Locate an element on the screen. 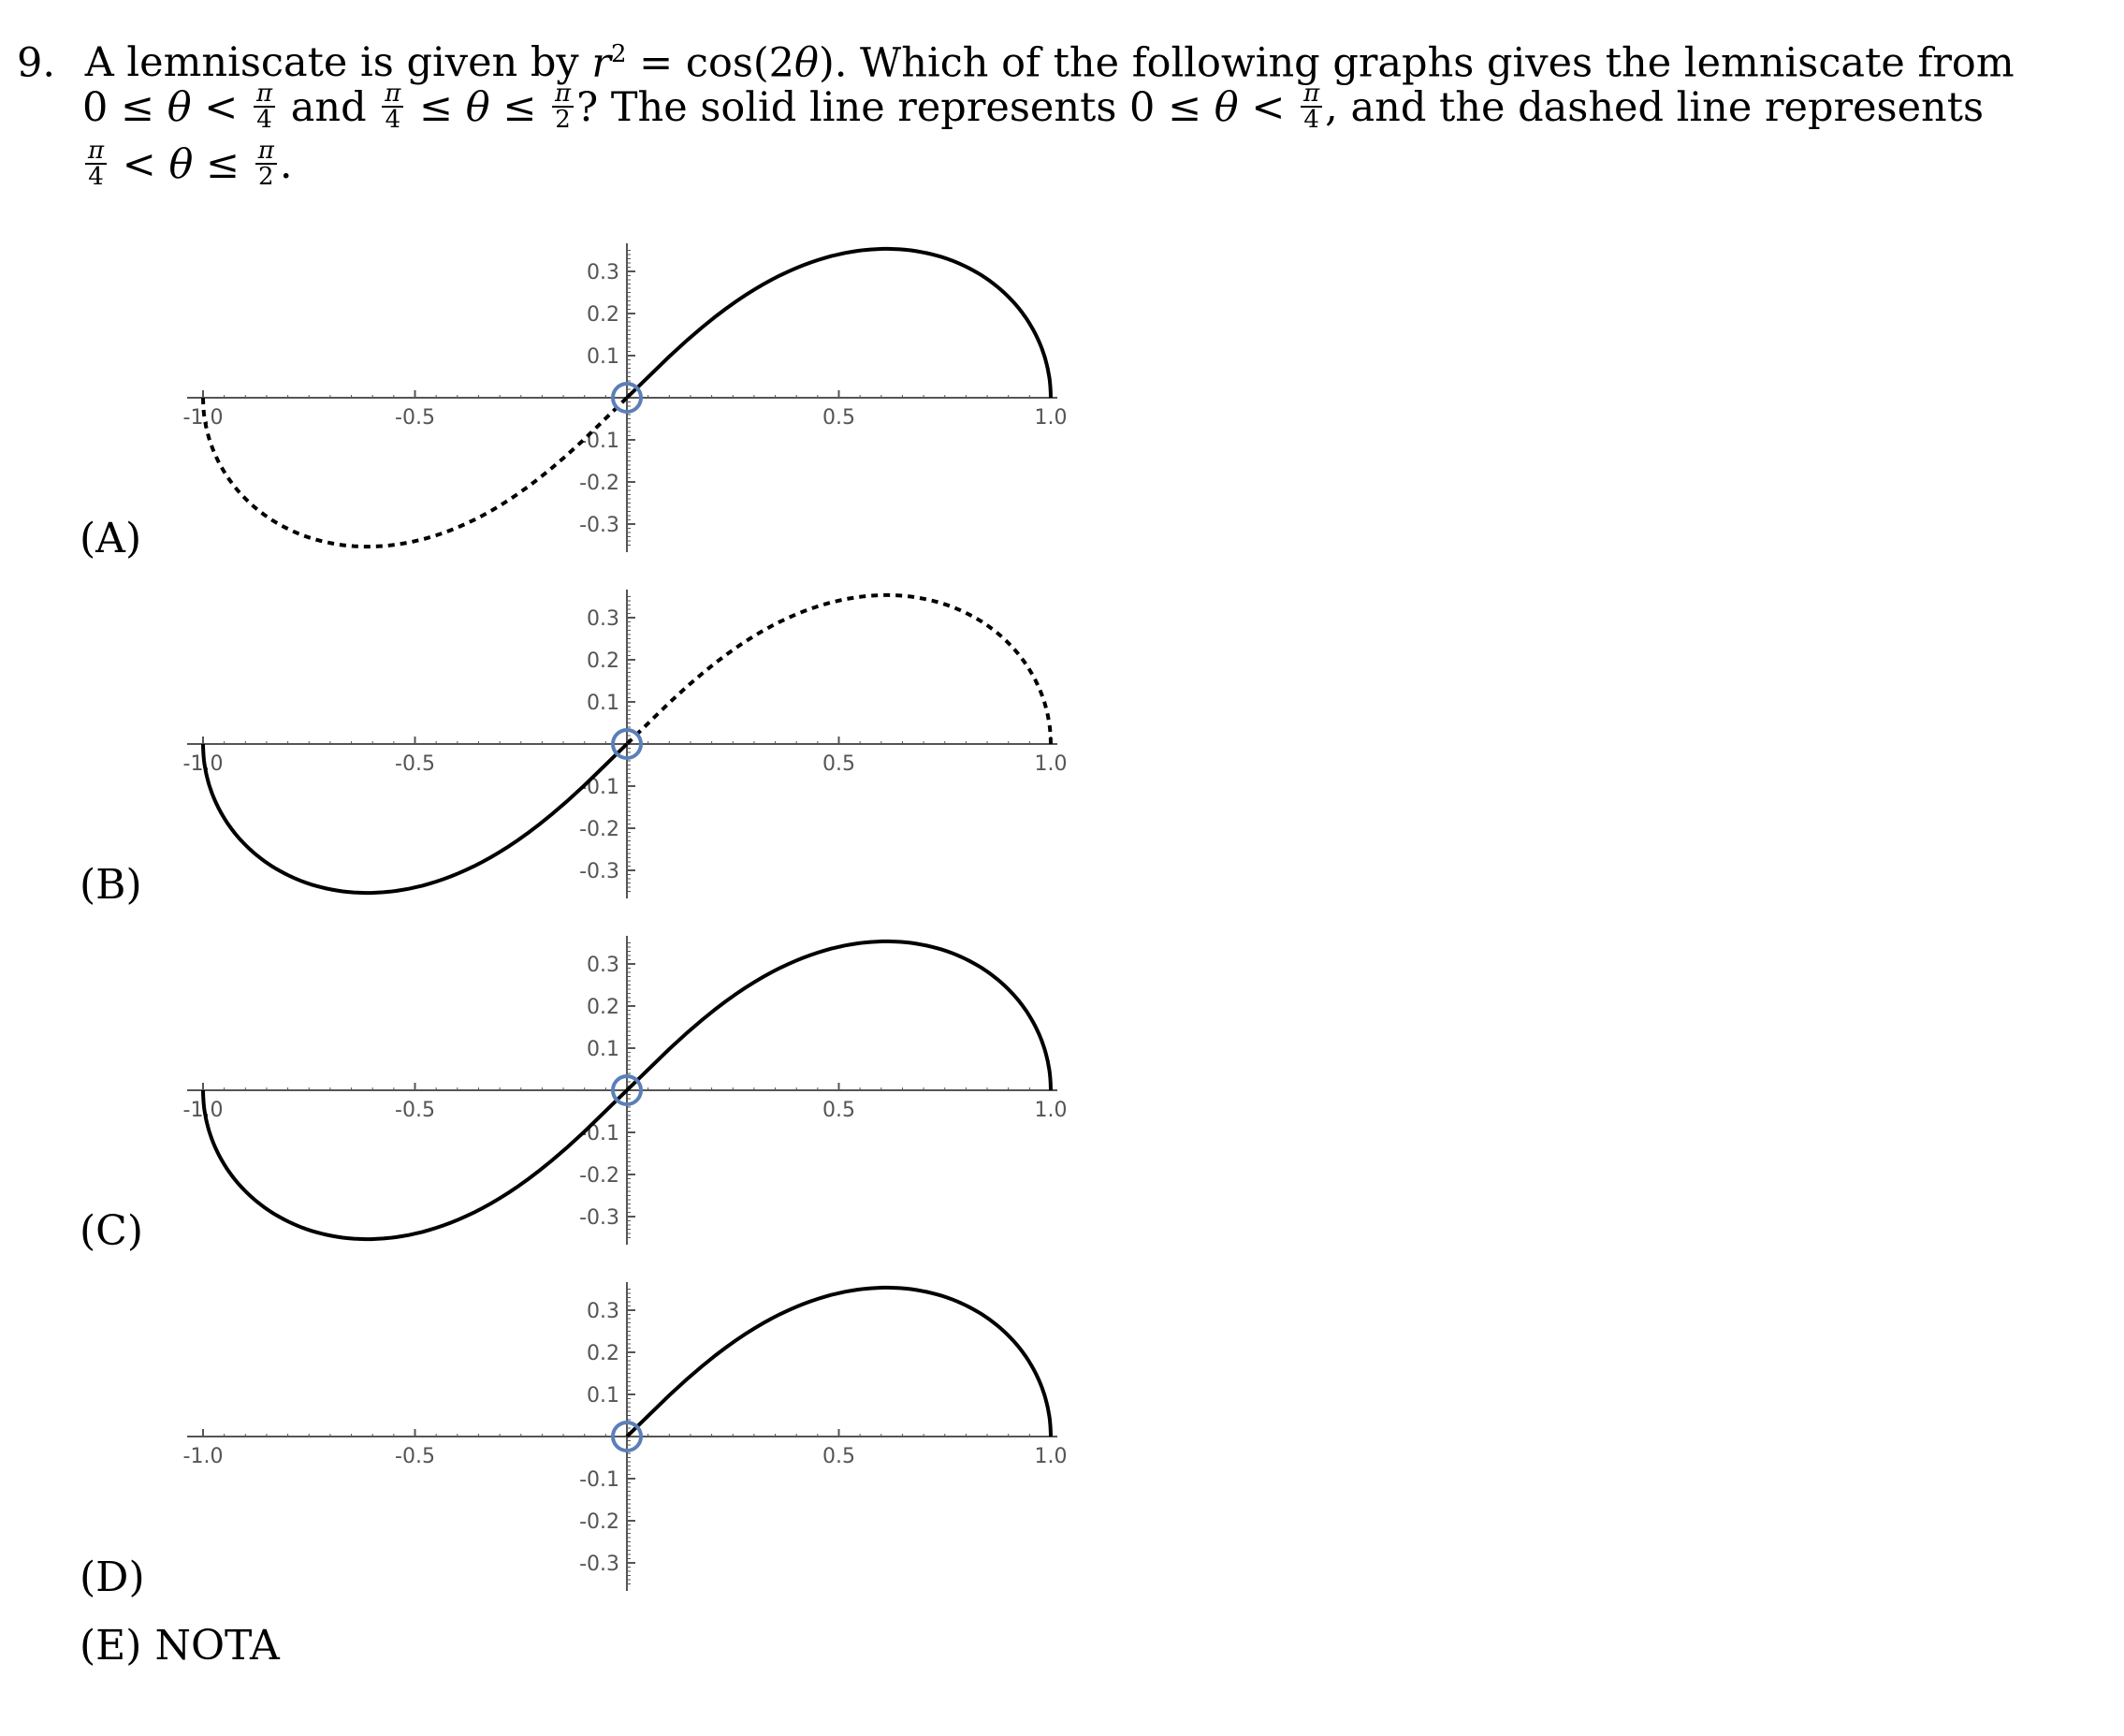 The height and width of the screenshot is (1736, 2124). plot-option-c: -1.0 -0.5 0.5 1.00.30.20.1-0.1-0.2-0.3 is located at coordinates (625, 1090).